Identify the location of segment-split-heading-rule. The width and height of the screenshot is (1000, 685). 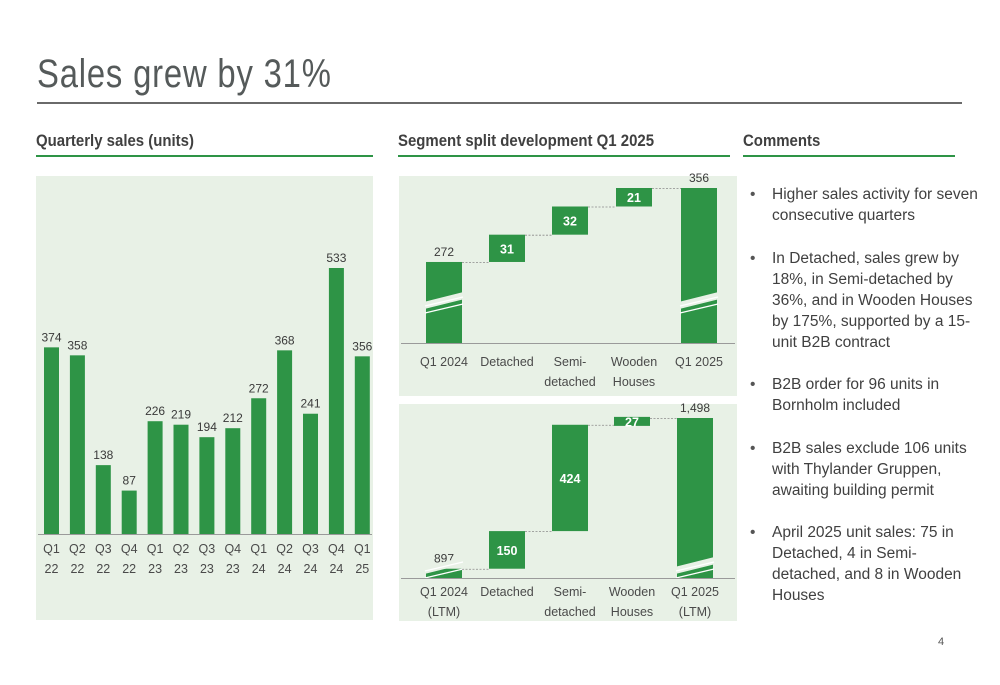
(564, 156).